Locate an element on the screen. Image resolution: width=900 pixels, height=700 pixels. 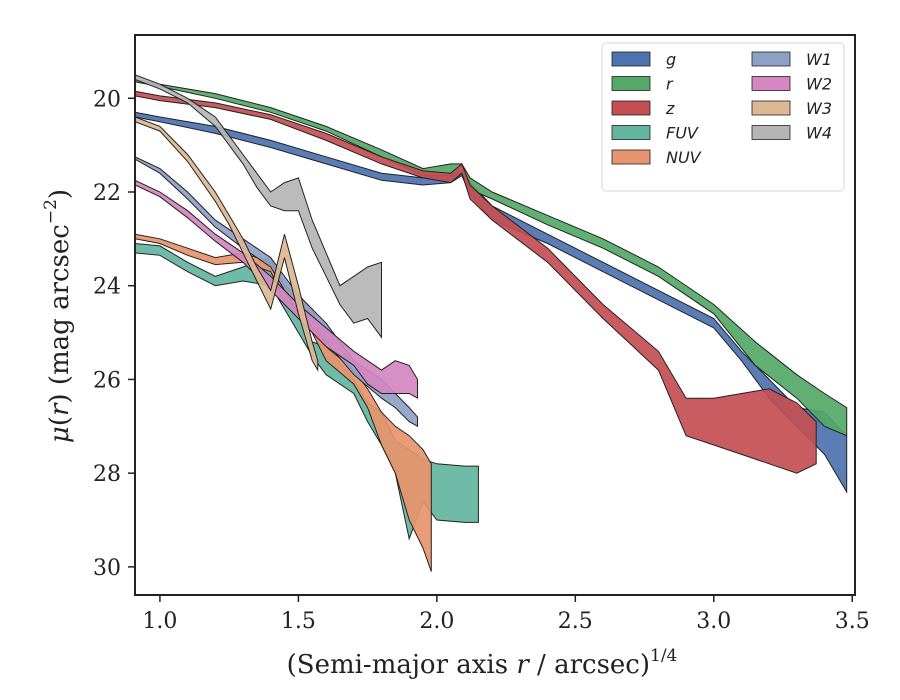
y-tick-label: 24 is located at coordinates (107, 287).